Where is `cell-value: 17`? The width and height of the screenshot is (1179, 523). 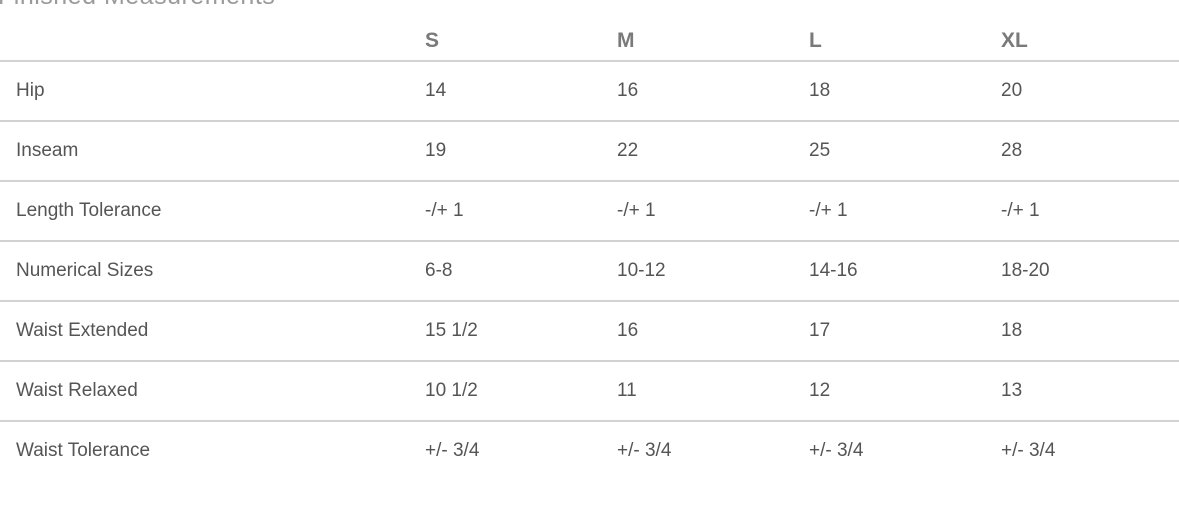 cell-value: 17 is located at coordinates (820, 330).